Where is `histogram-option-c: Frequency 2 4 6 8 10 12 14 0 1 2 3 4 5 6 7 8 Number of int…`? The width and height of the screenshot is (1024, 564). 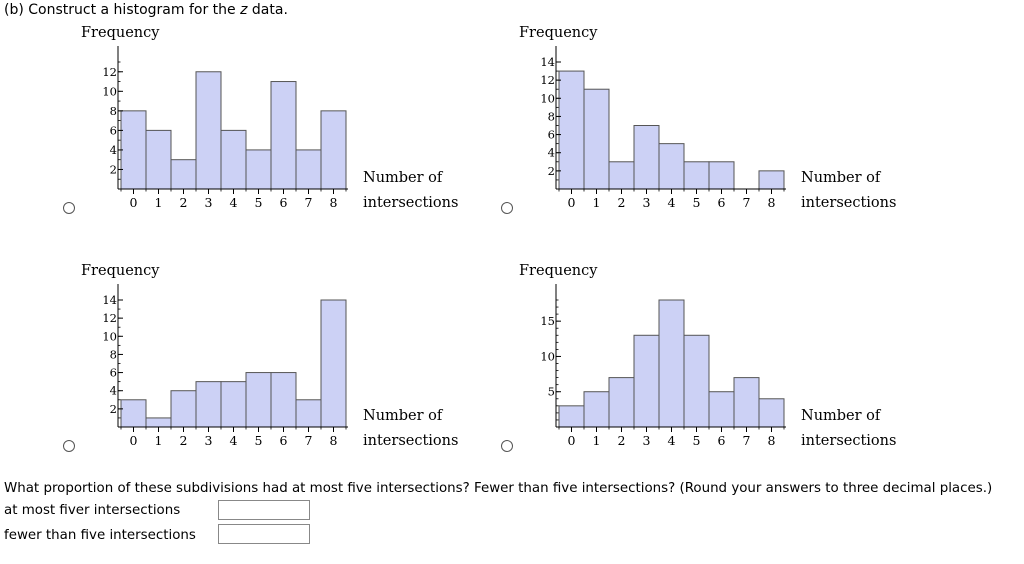
histogram-option-c: Frequency 2 4 6 8 10 12 14 0 1 2 3 4 5 6 7 8 Number of int… is located at coordinates (268, 358).